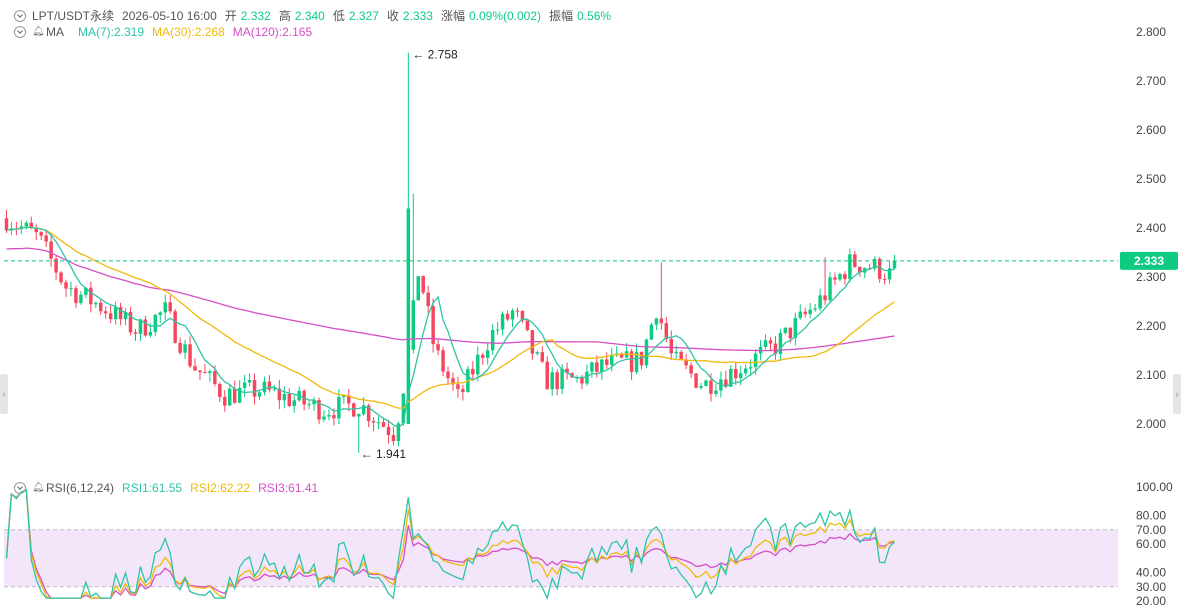 The image size is (1181, 611). Describe the element at coordinates (417, 15) in the screenshot. I see `close-value: 2.333` at that location.